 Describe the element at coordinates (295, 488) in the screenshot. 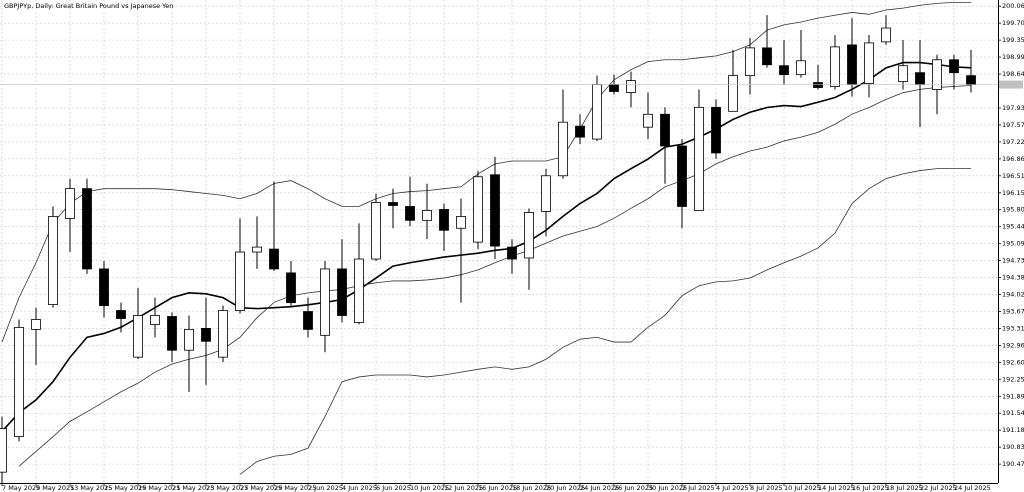

I see `x-tick-label: 29 May 2025` at that location.